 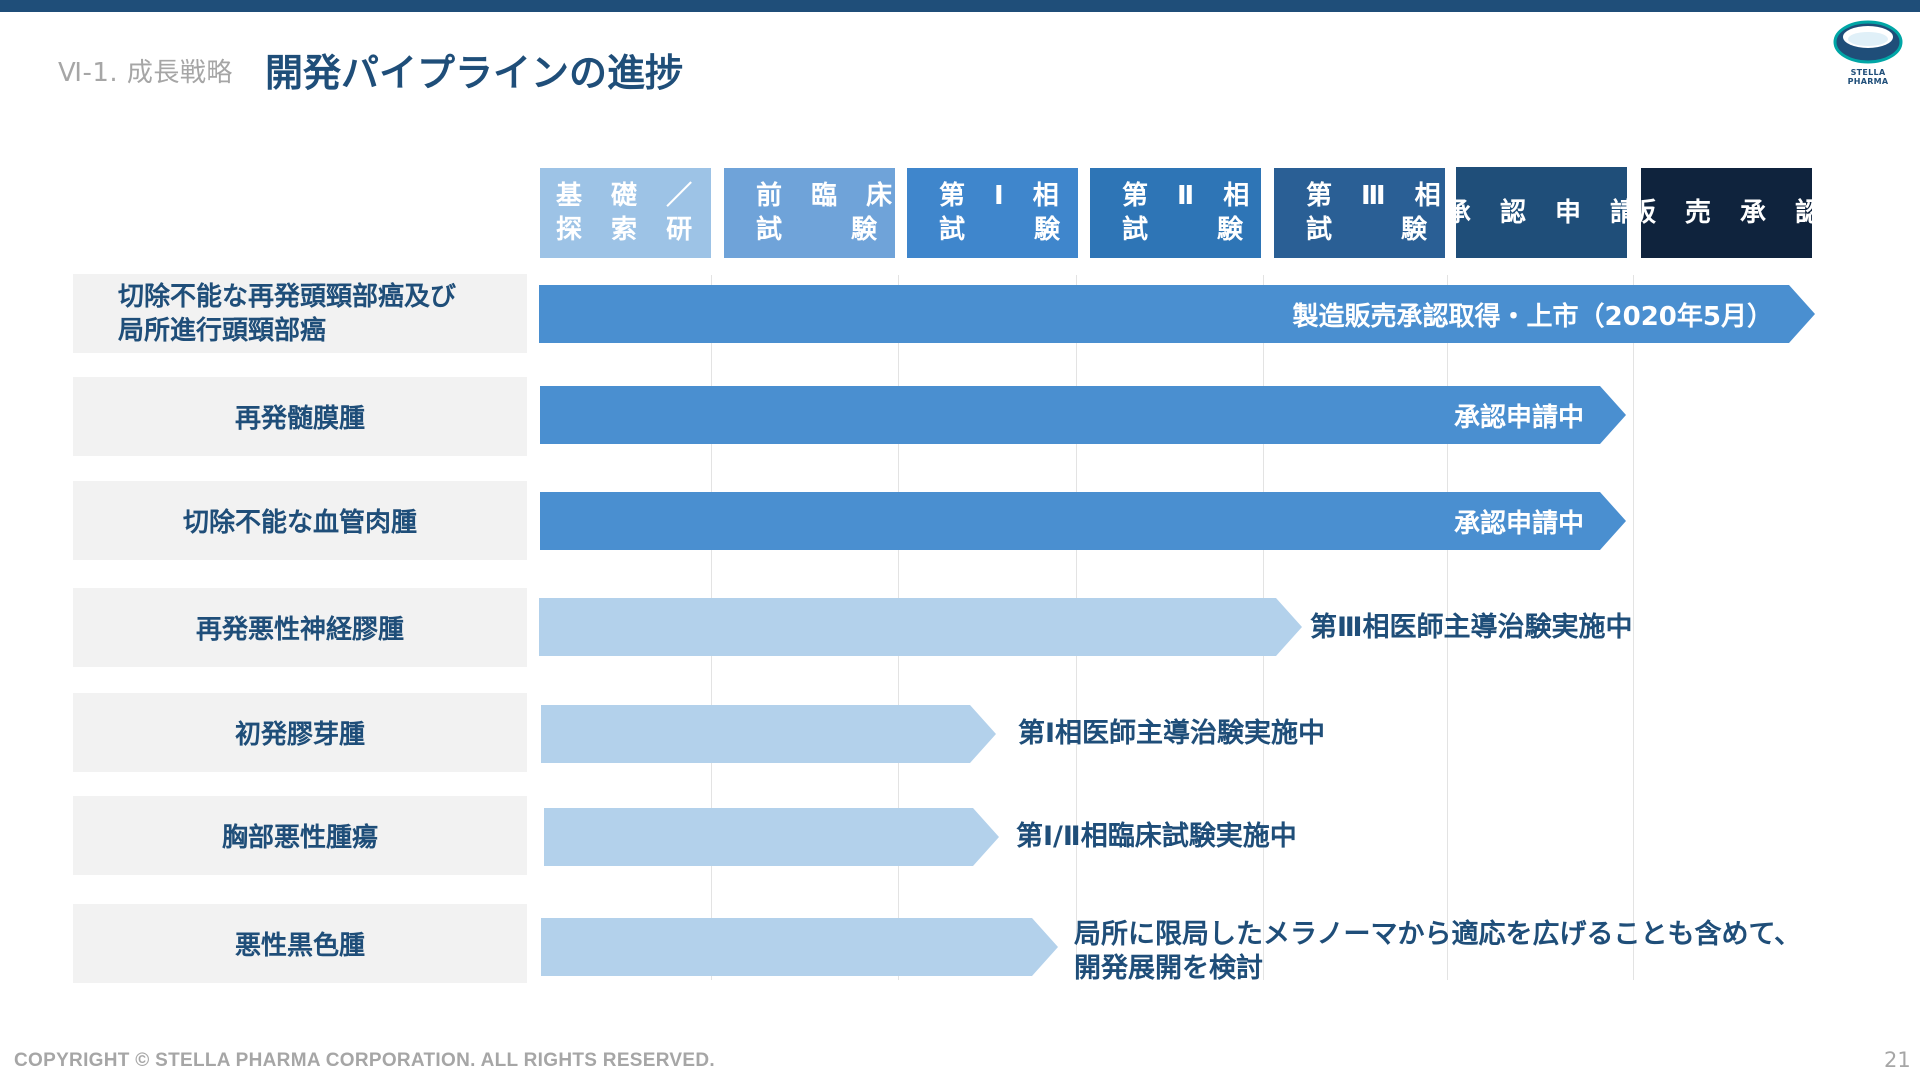 I want to click on phase-header-phase1: 第 Ⅰ 相 試 験, so click(x=992, y=213).